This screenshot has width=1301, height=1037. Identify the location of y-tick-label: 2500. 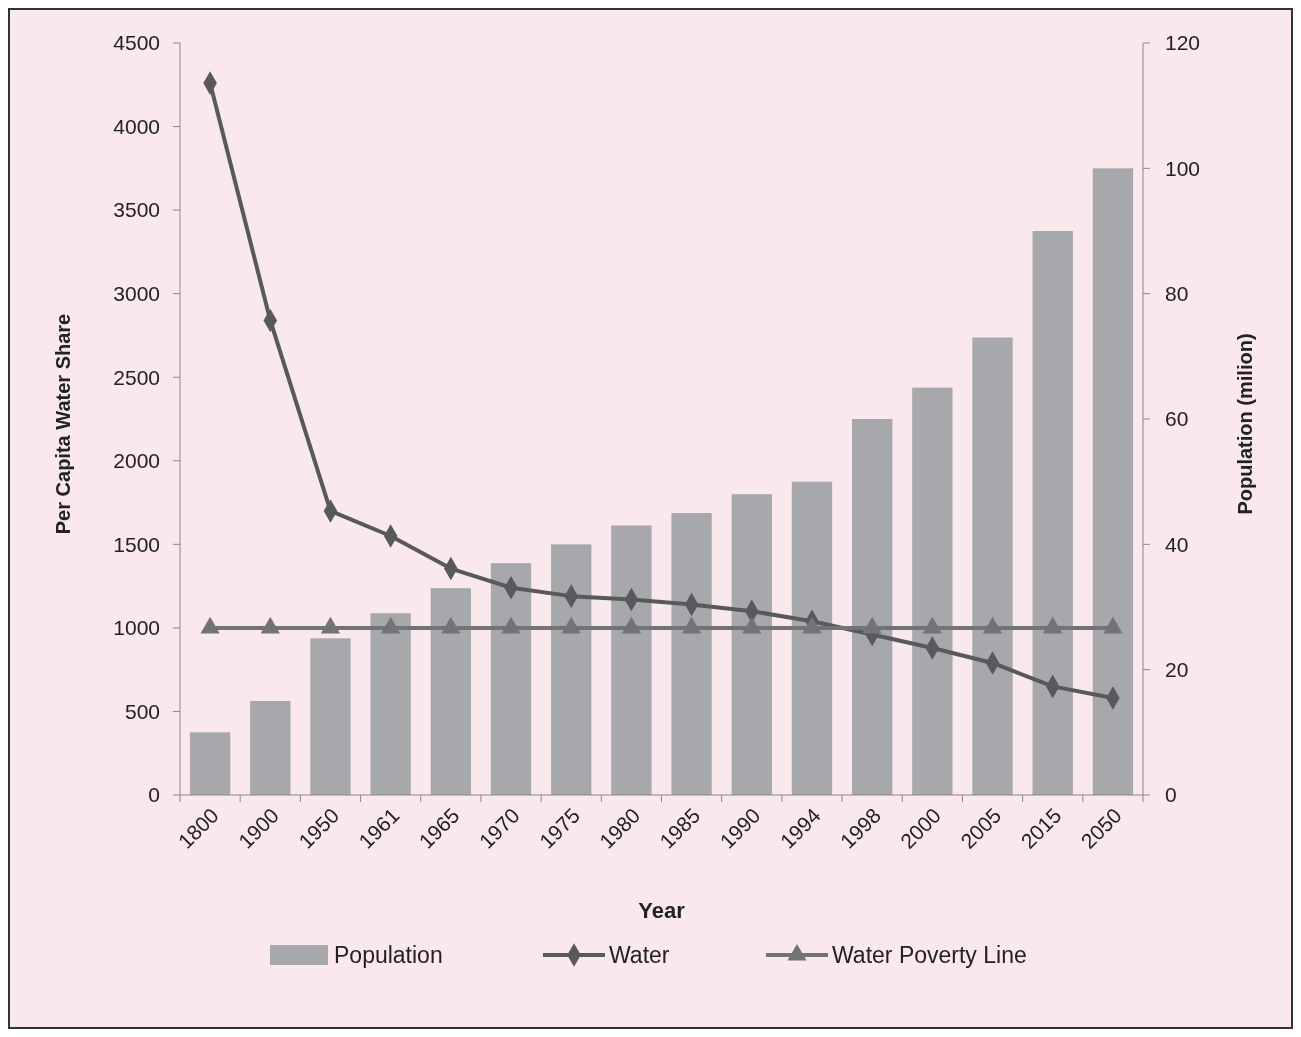
(136, 377).